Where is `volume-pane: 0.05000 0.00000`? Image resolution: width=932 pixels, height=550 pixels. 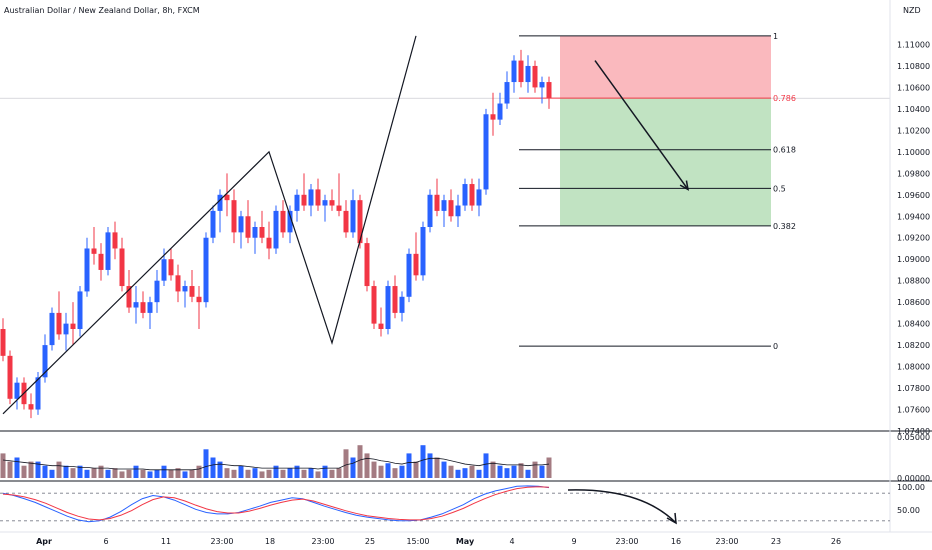 volume-pane: 0.05000 0.00000 is located at coordinates (465, 458).